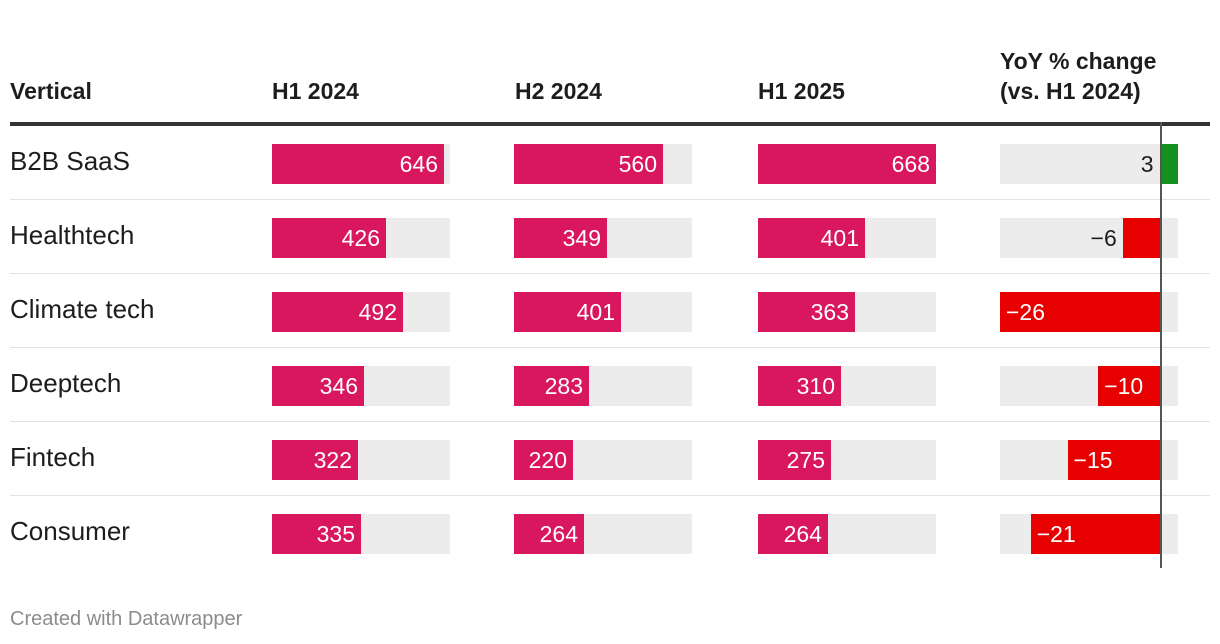  Describe the element at coordinates (563, 386) in the screenshot. I see `bar-value-label: 283` at that location.